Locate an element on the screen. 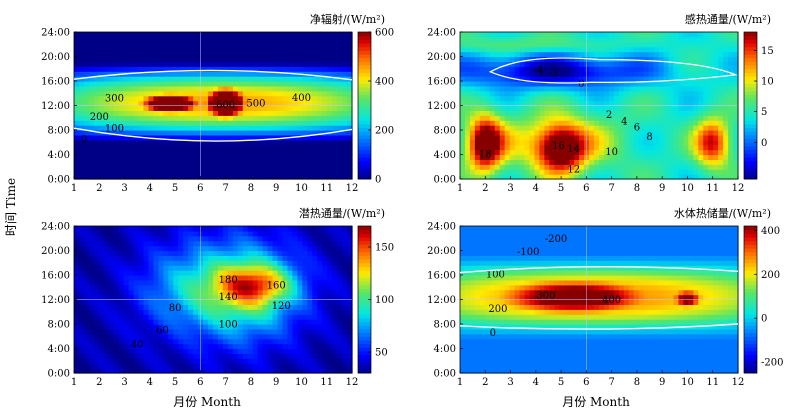 This screenshot has width=800, height=414. x-tick-label: 11 is located at coordinates (712, 188).